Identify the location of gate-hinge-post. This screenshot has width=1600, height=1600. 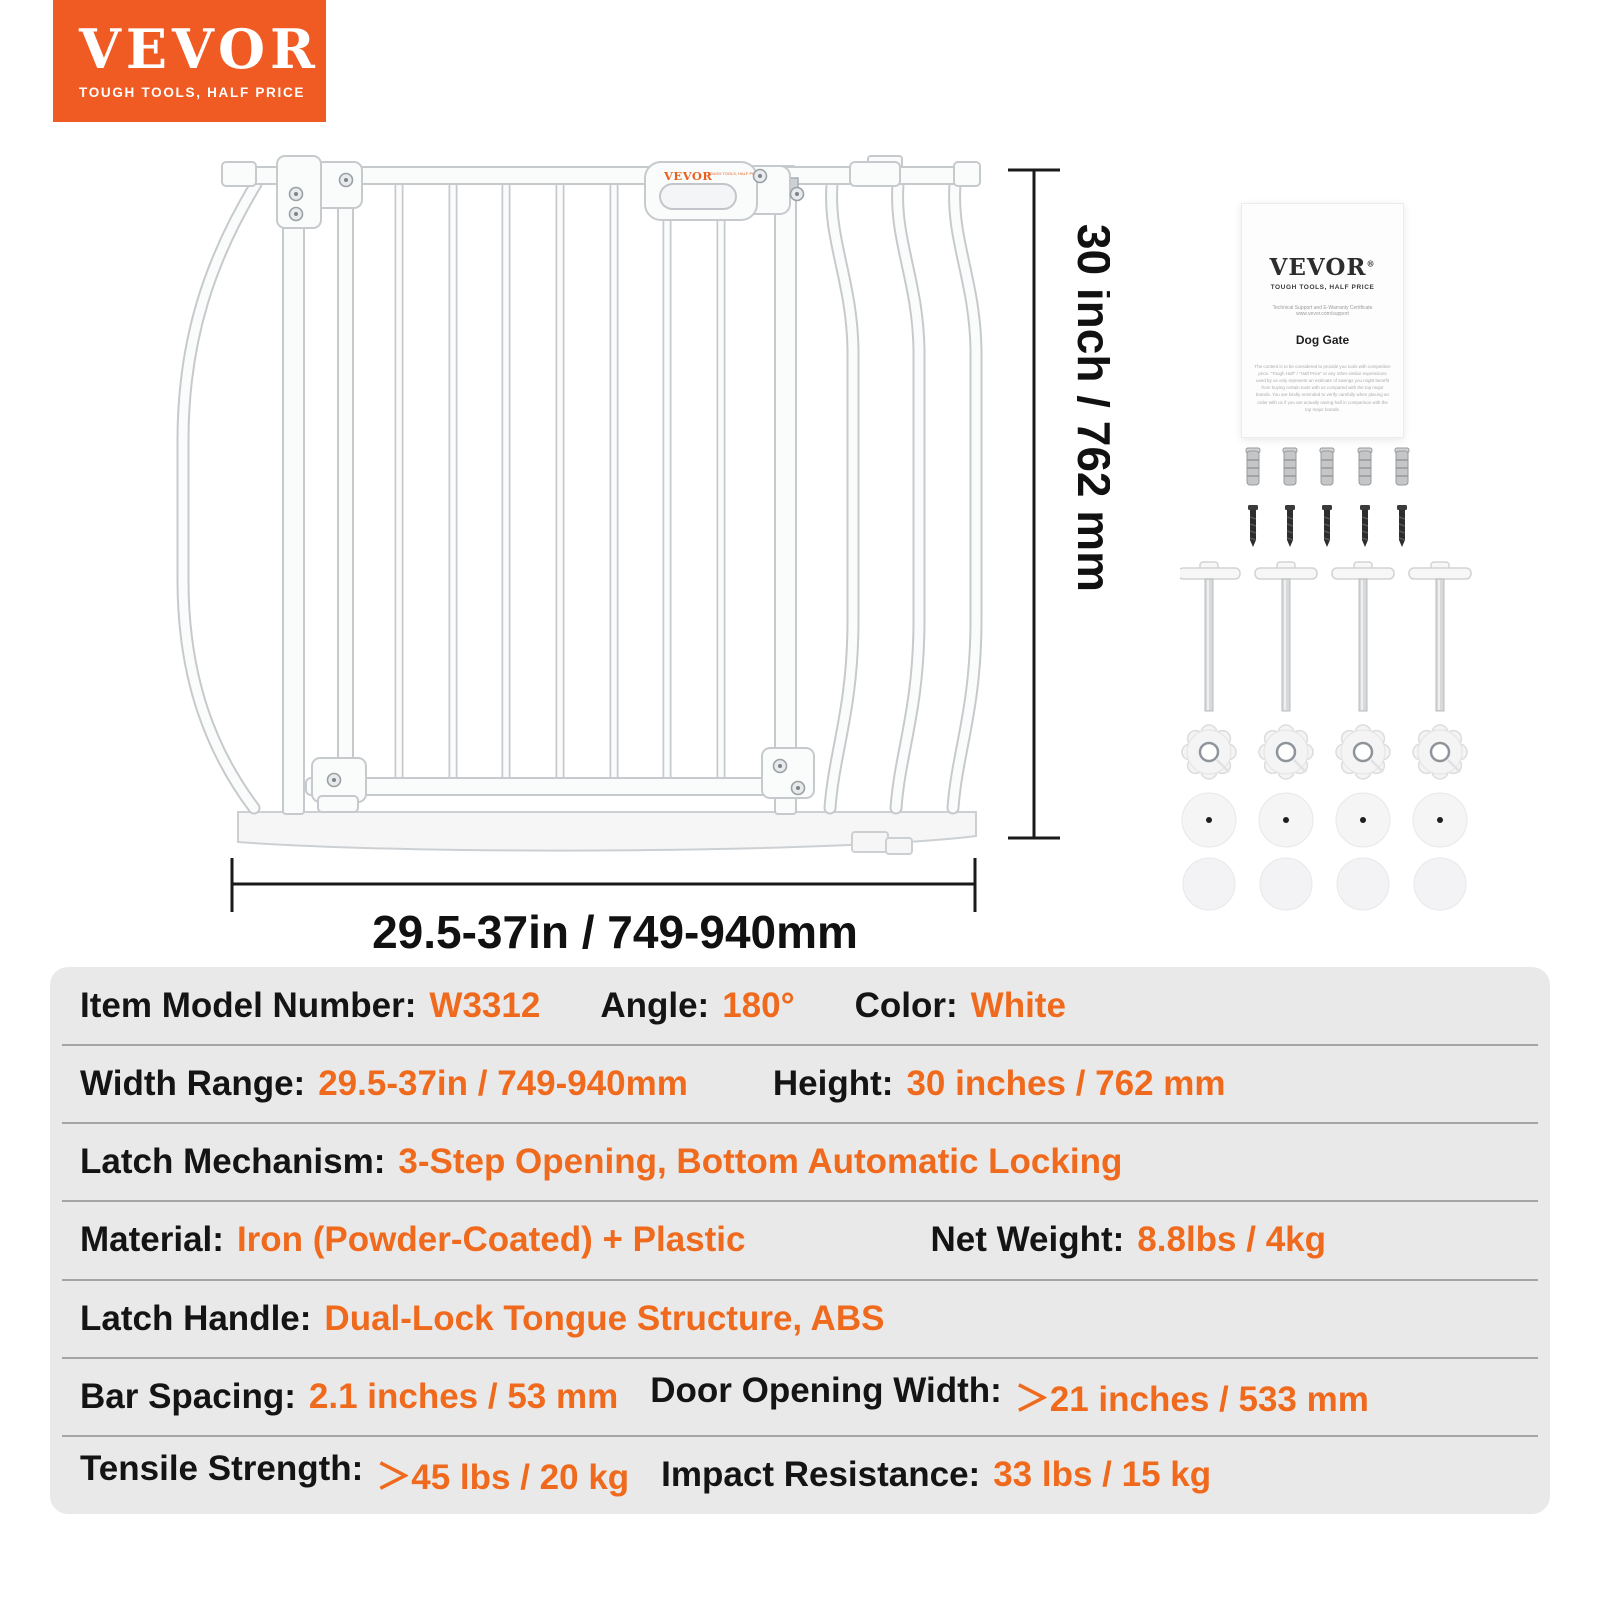
(293, 490).